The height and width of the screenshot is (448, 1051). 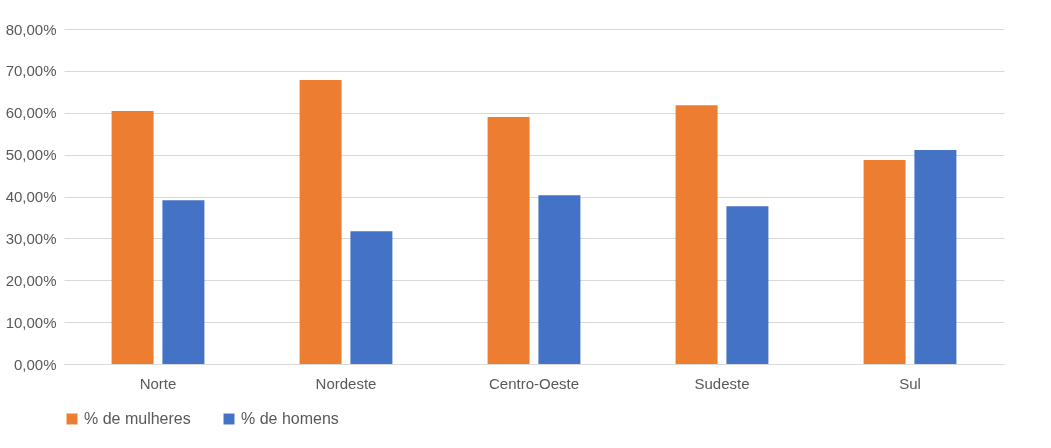 What do you see at coordinates (290, 418) in the screenshot?
I see `legend-label: % de homens` at bounding box center [290, 418].